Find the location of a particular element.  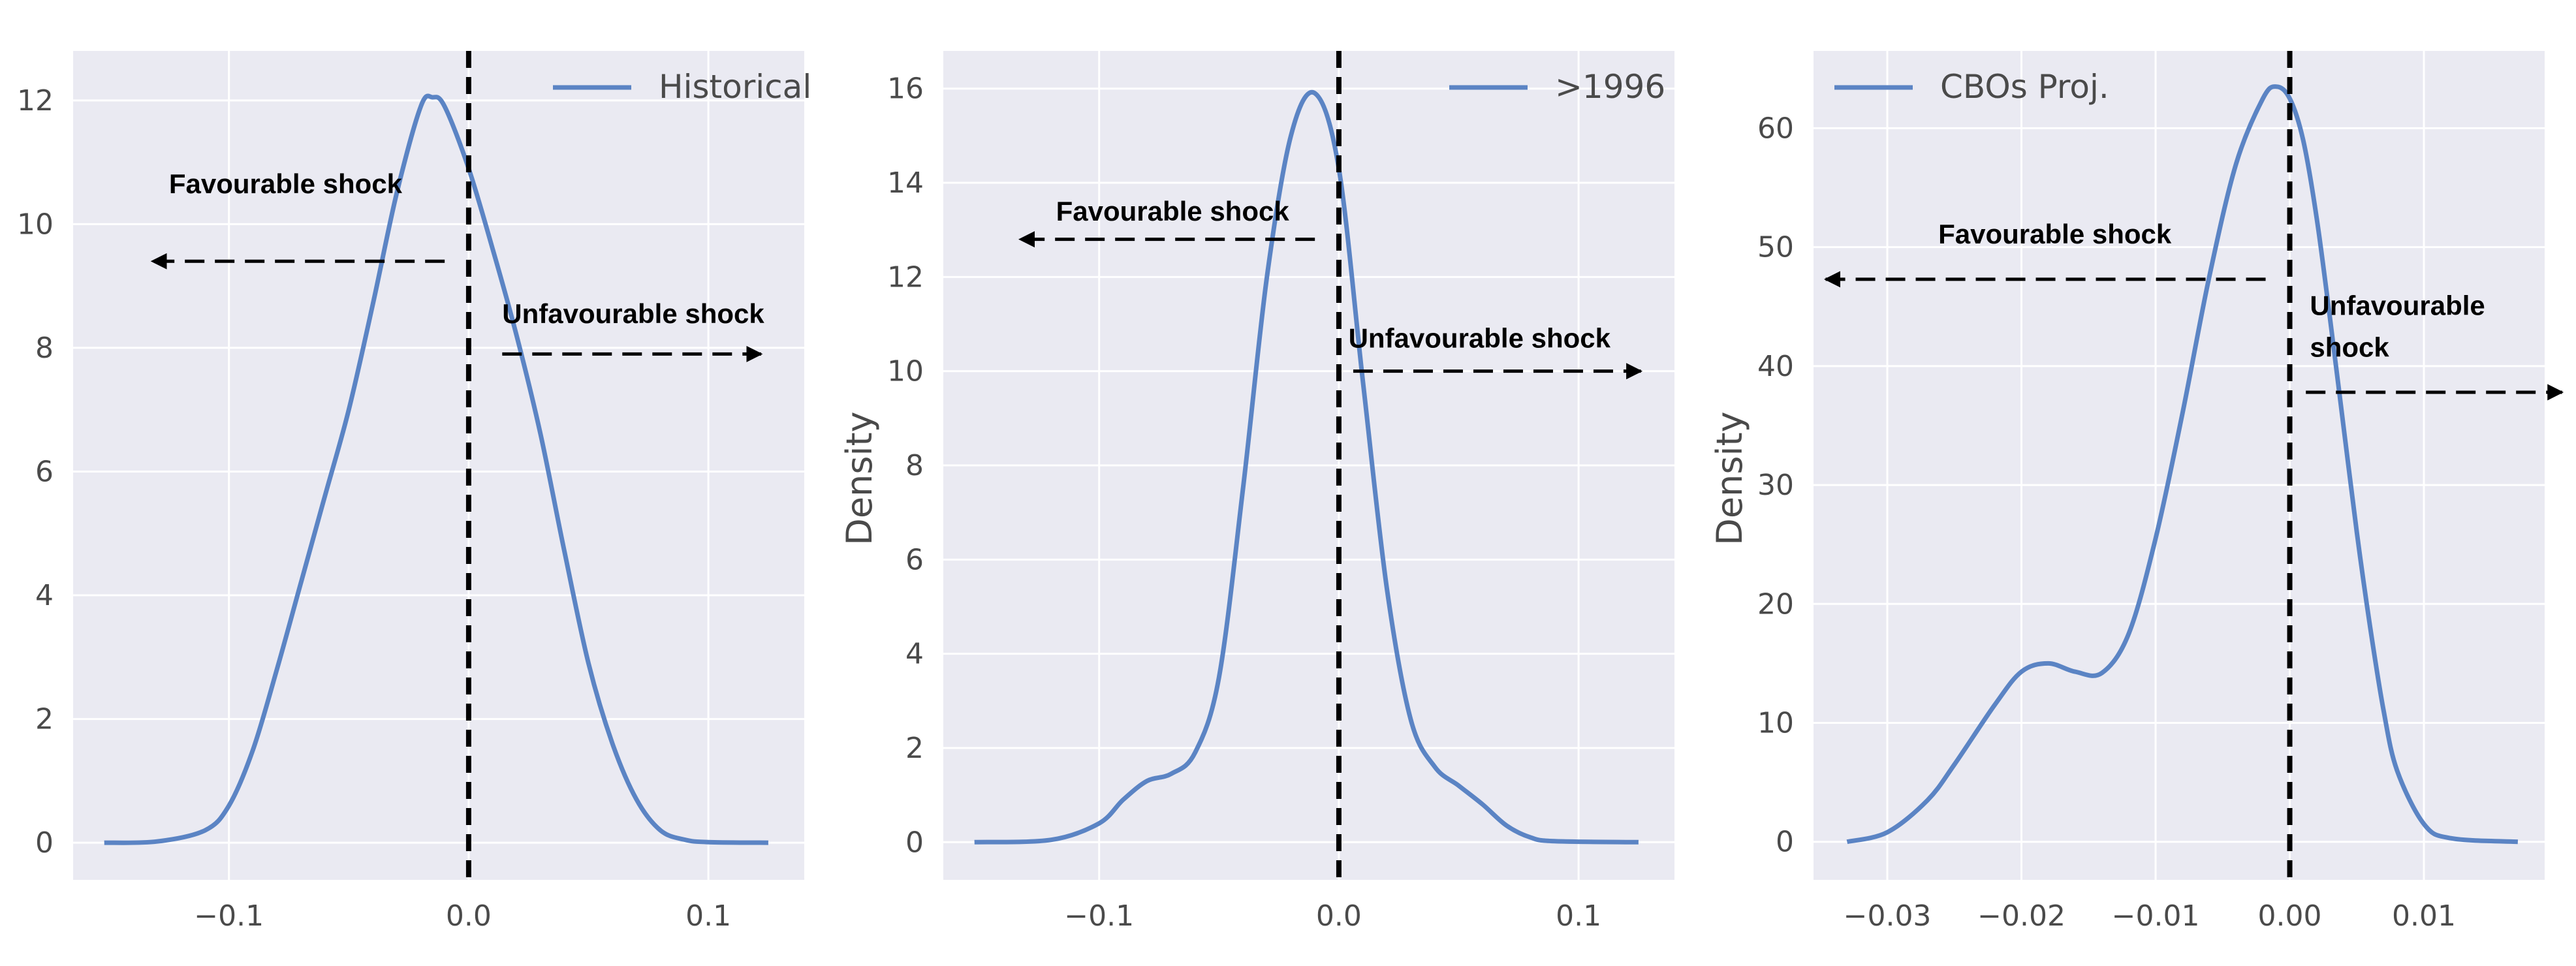

legend-label: >1996 is located at coordinates (1610, 87).